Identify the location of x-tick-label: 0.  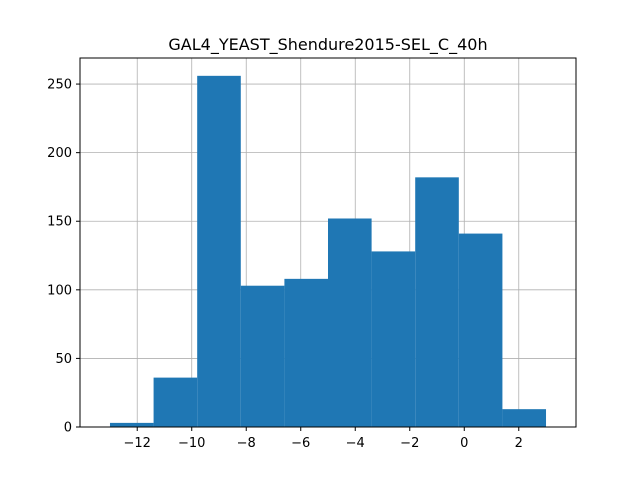
(464, 443).